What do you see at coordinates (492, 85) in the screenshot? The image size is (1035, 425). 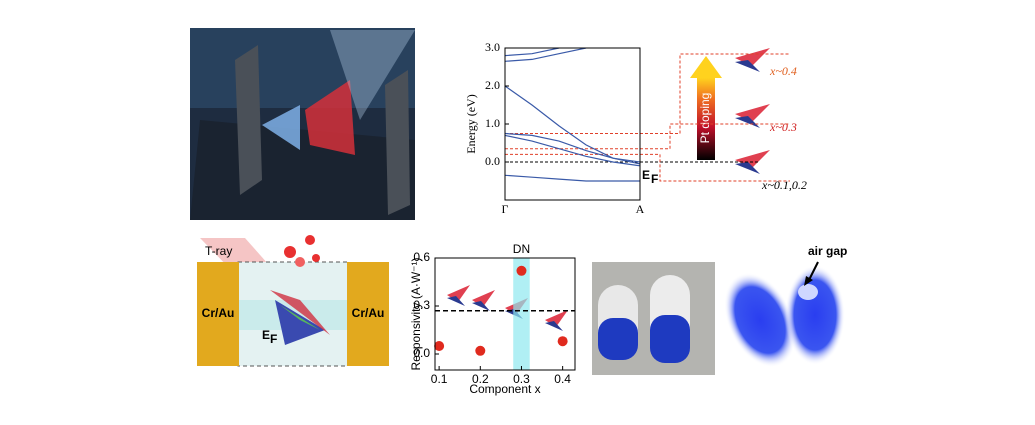 I see `y-tick-label: 2.0` at bounding box center [492, 85].